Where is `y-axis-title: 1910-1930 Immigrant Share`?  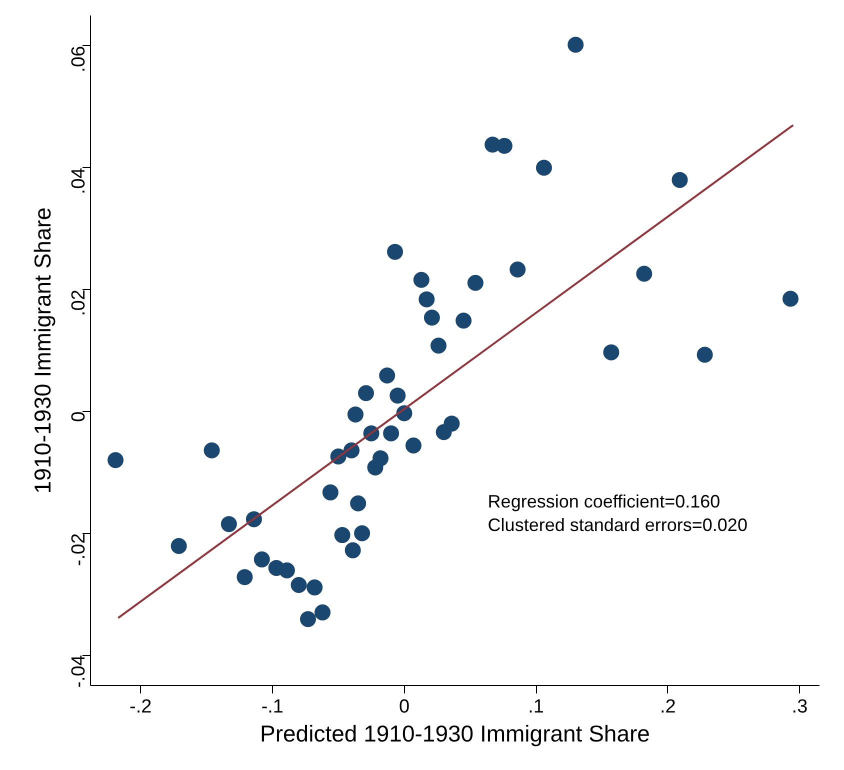 y-axis-title: 1910-1930 Immigrant Share is located at coordinates (43, 350).